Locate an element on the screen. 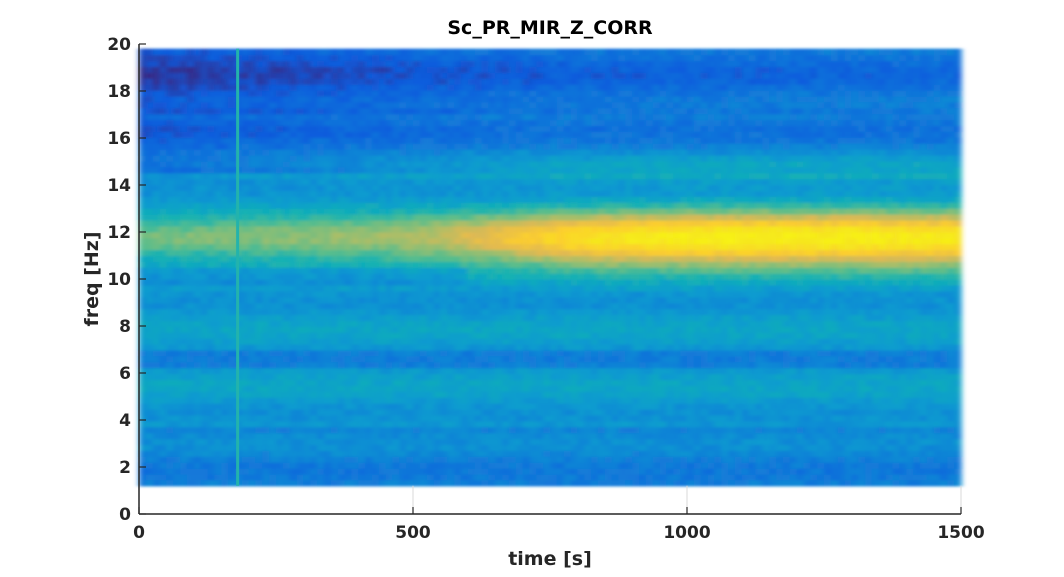 This screenshot has width=1064, height=577. y-tick-label: 8 is located at coordinates (125, 327).